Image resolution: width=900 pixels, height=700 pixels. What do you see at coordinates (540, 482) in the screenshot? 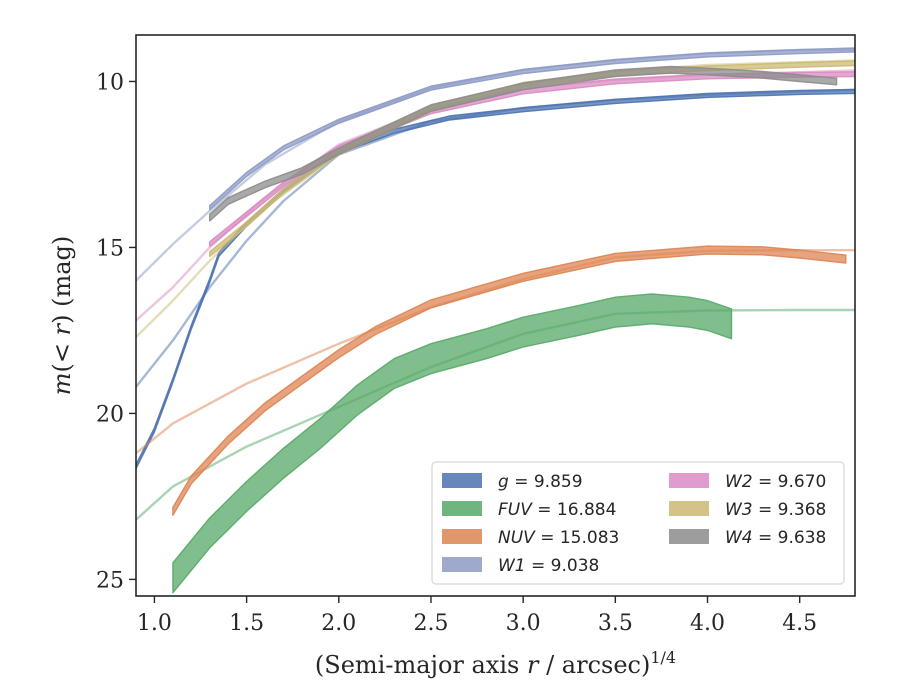
I see `legend-label: g = 9.859` at bounding box center [540, 482].